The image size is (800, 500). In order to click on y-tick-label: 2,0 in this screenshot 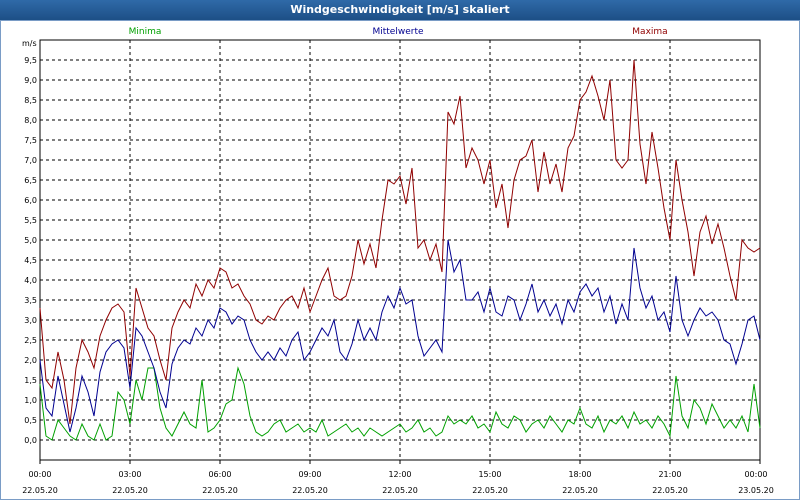, I will do `click(30, 360)`.